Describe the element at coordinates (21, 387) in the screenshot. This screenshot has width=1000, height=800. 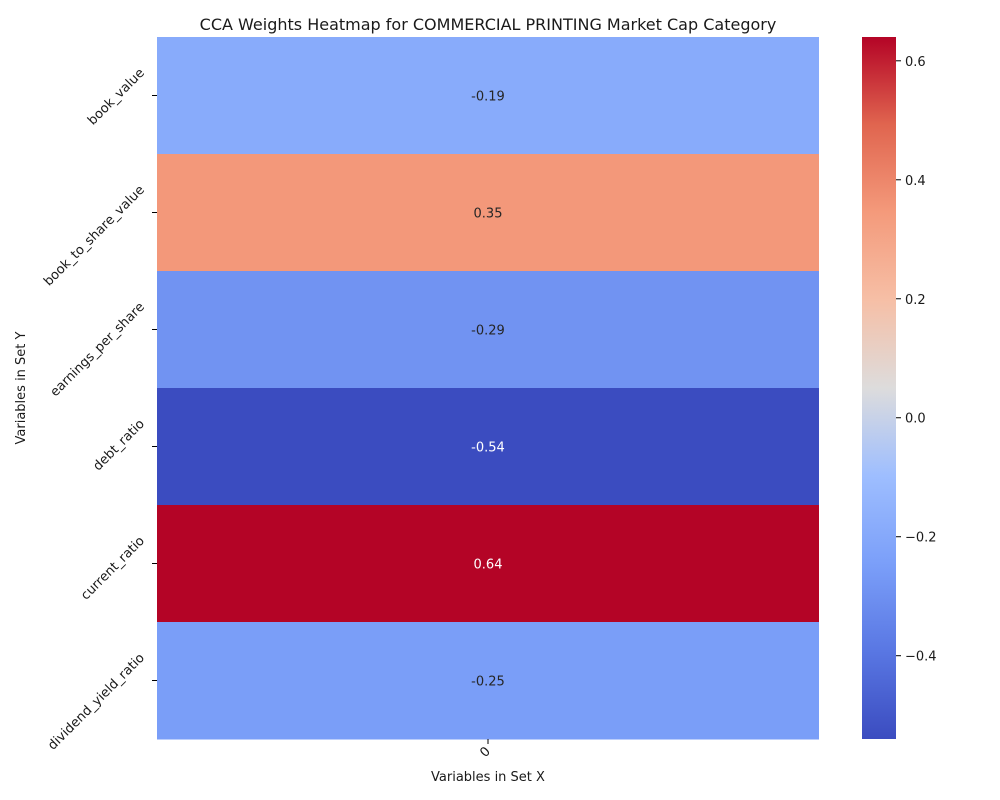
I see `y-axis-label: Variables in Set Y` at that location.